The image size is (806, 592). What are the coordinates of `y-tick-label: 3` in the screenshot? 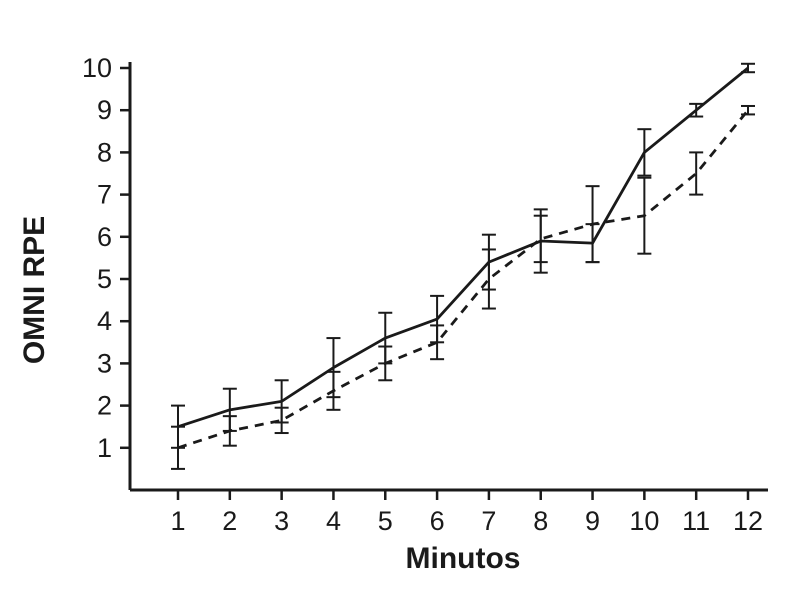 It's located at (104, 363).